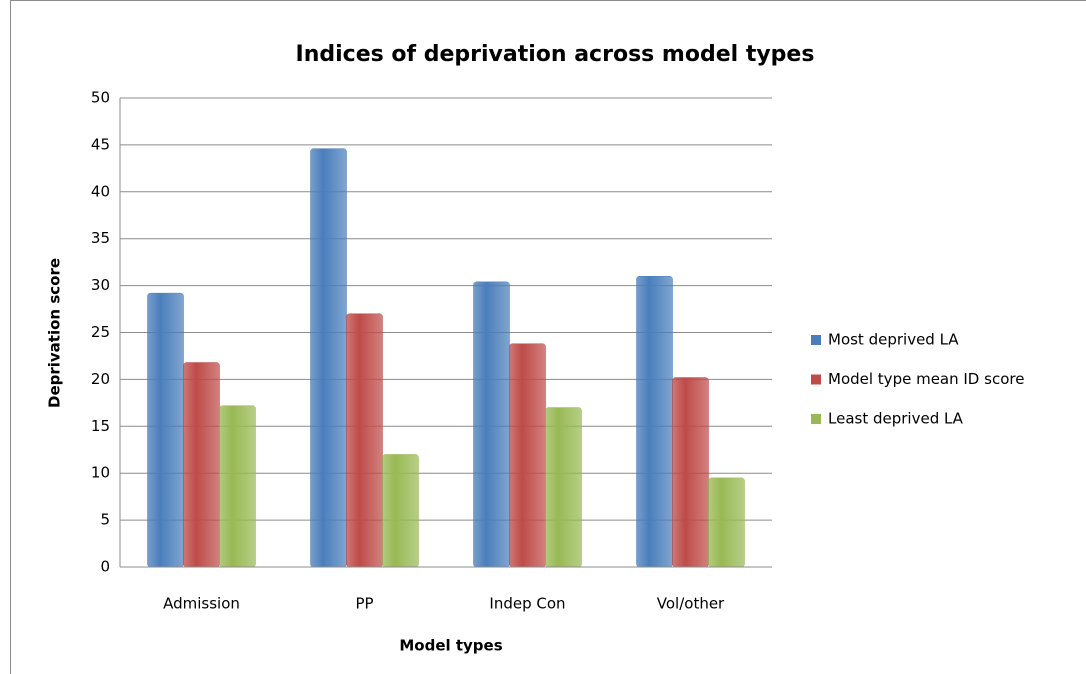 This screenshot has width=1086, height=674. What do you see at coordinates (100, 473) in the screenshot?
I see `y-tick-label: 10` at bounding box center [100, 473].